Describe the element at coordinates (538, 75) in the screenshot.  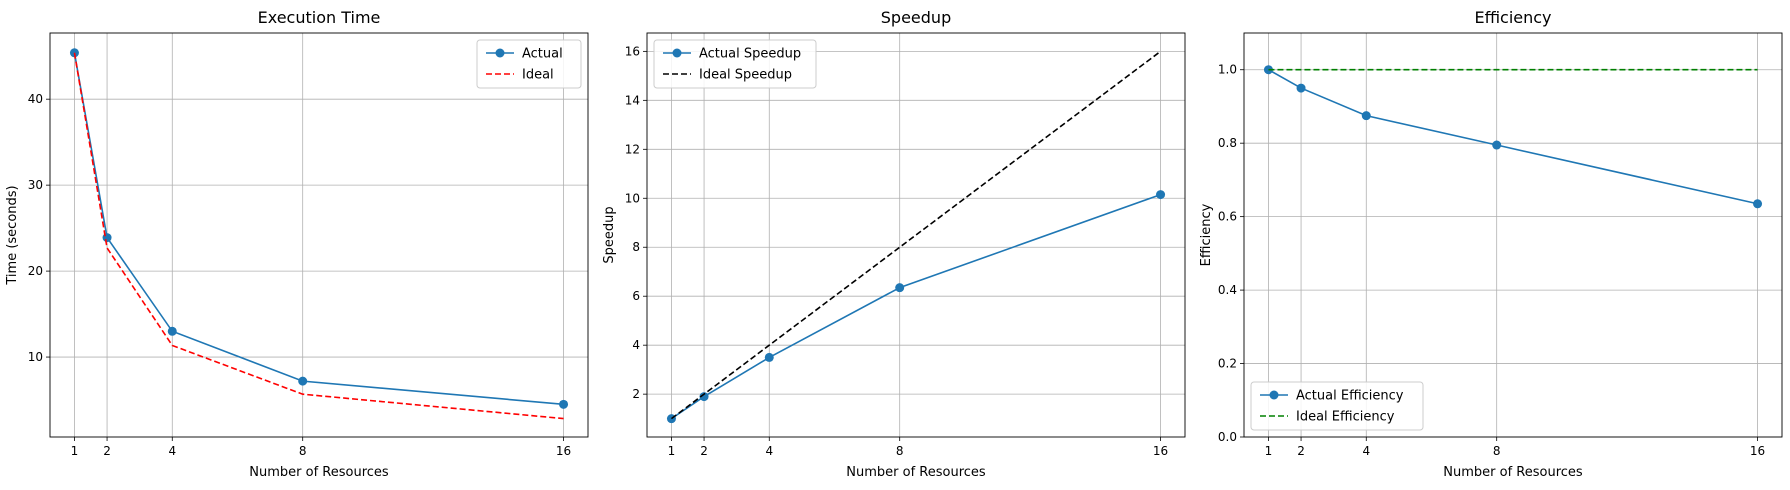
I see `legend-label-1: Ideal` at that location.